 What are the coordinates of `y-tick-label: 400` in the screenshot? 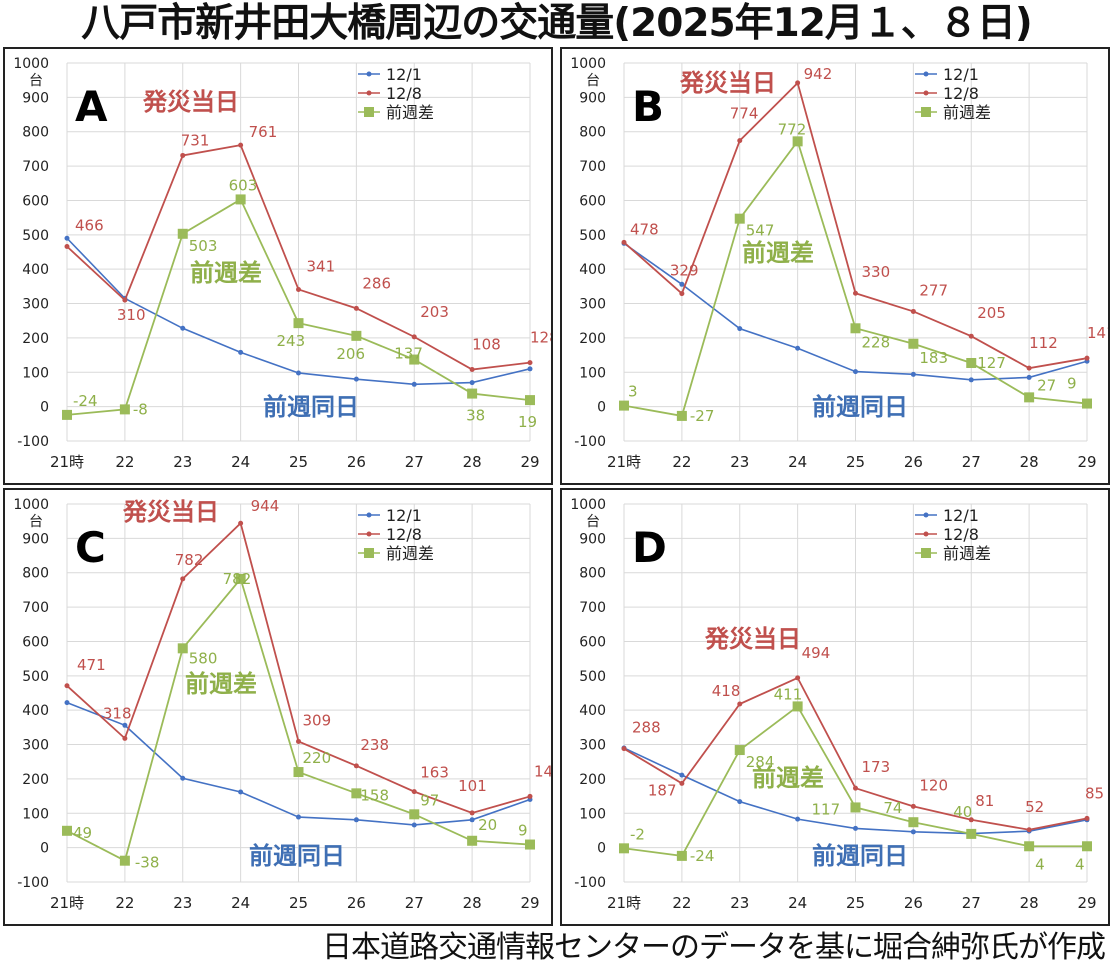 It's located at (592, 270).